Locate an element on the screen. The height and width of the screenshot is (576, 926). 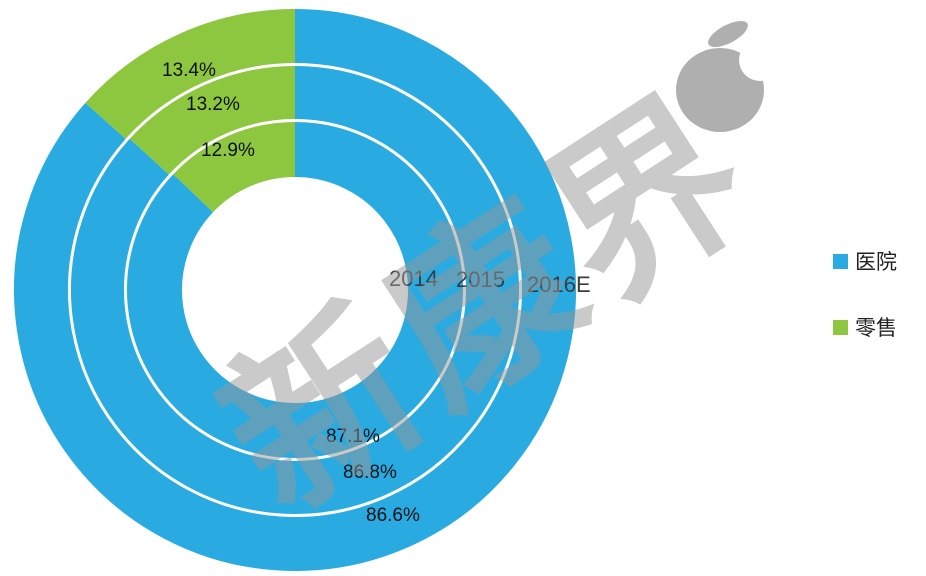
legend-item-hospital: 医院 is located at coordinates (865, 261).